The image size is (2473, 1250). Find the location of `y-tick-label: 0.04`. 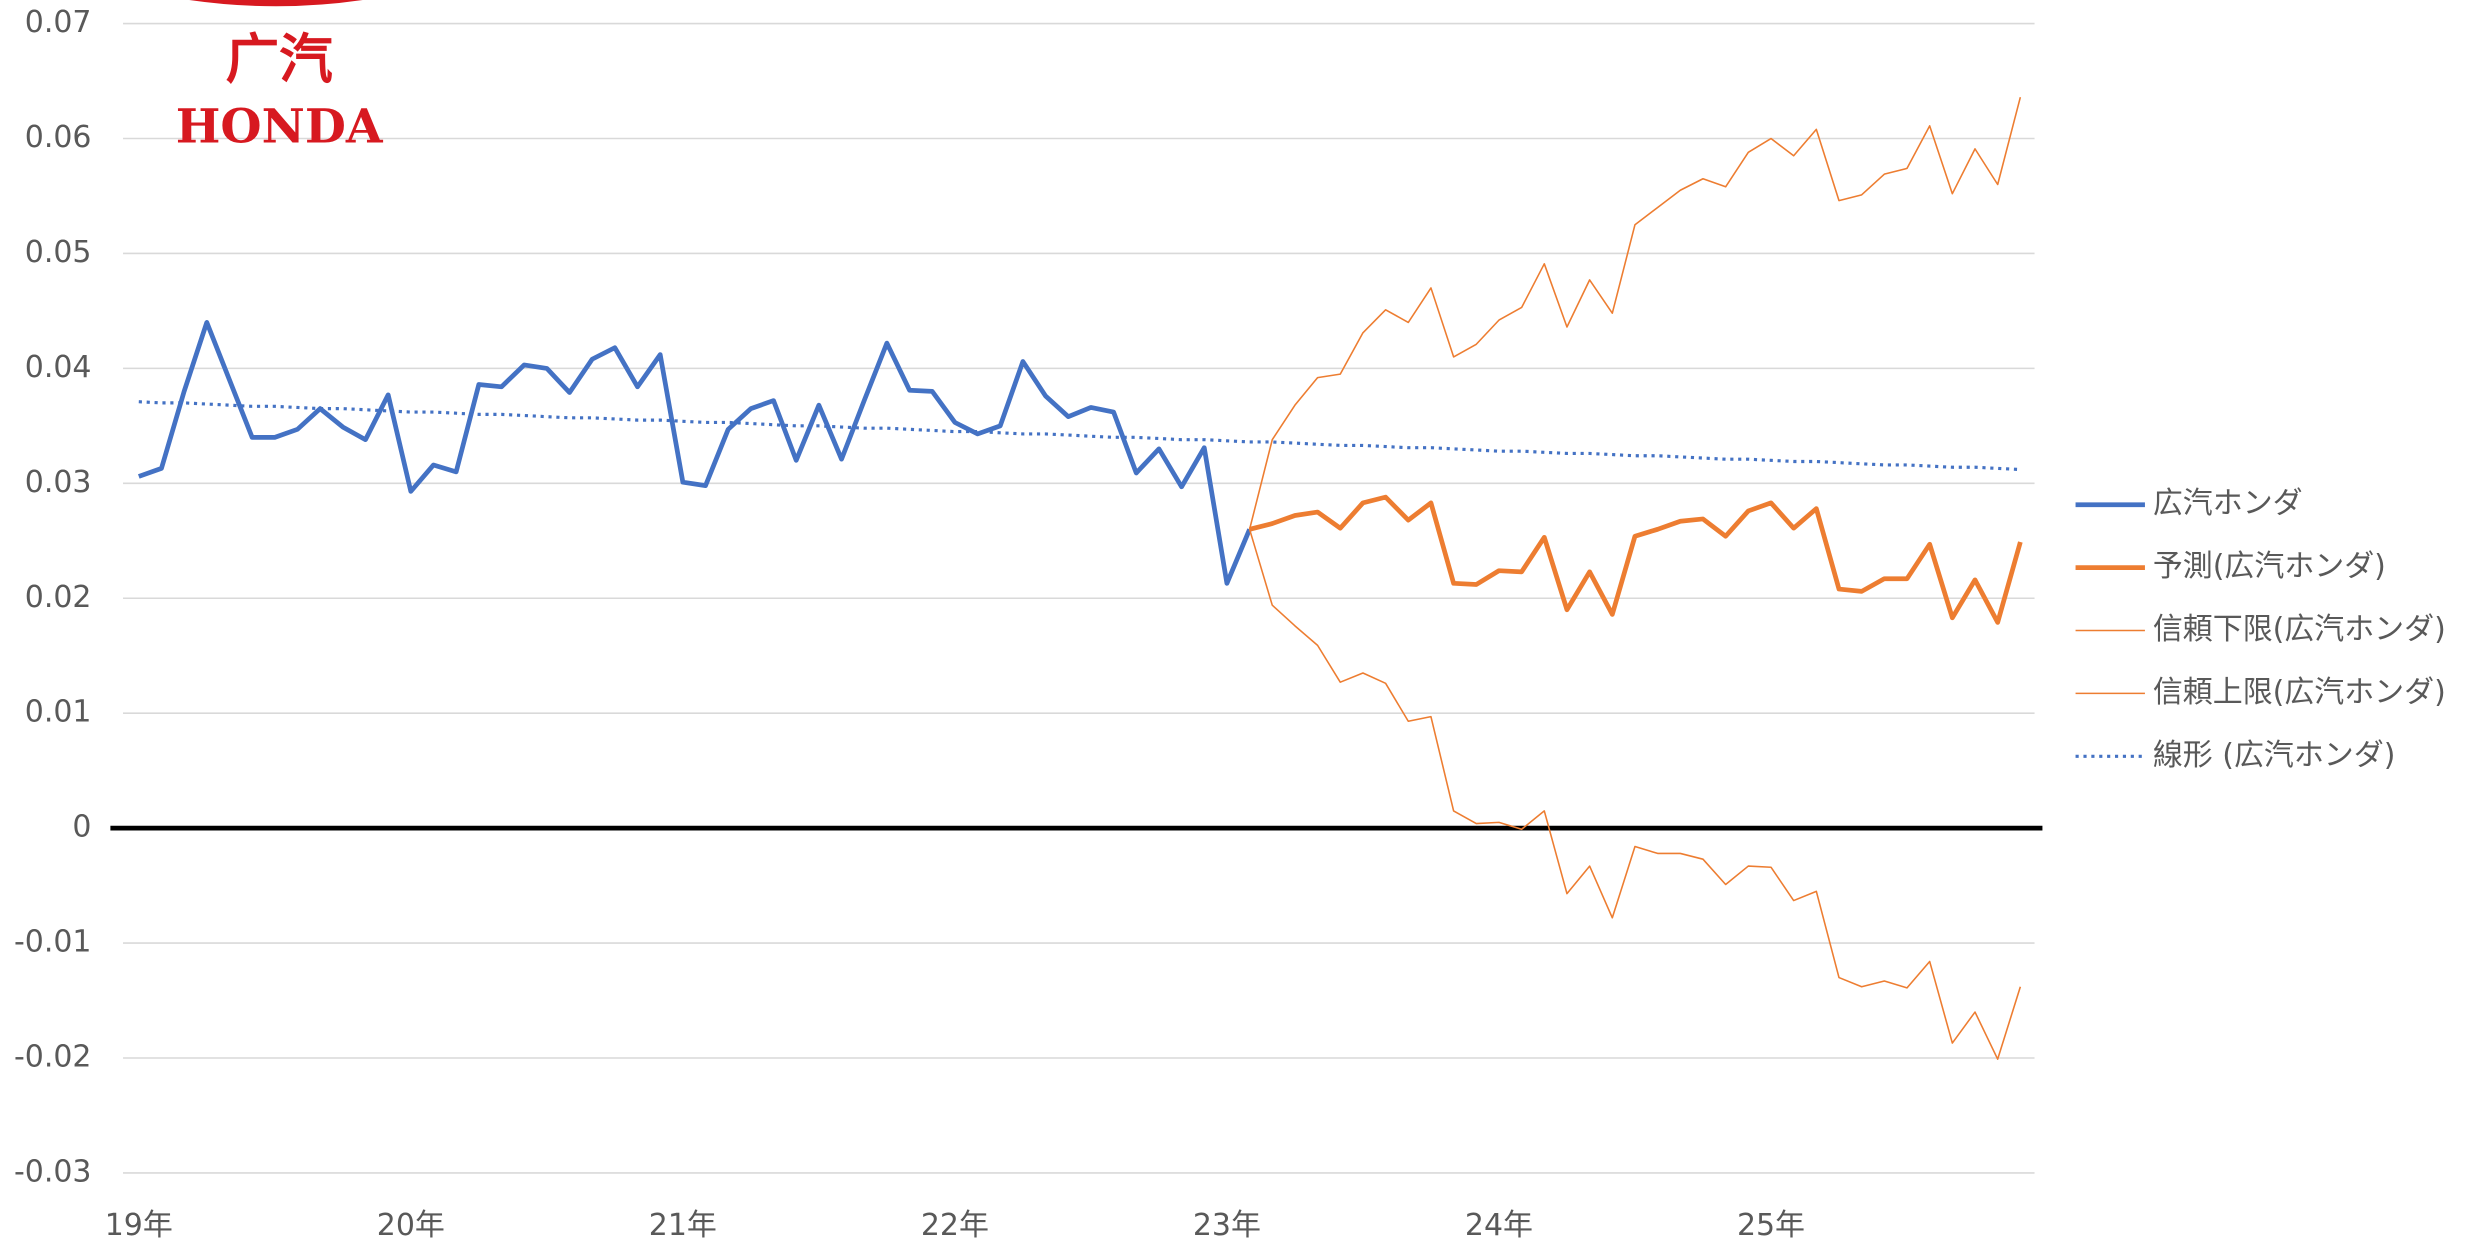

y-tick-label: 0.04 is located at coordinates (58, 367).